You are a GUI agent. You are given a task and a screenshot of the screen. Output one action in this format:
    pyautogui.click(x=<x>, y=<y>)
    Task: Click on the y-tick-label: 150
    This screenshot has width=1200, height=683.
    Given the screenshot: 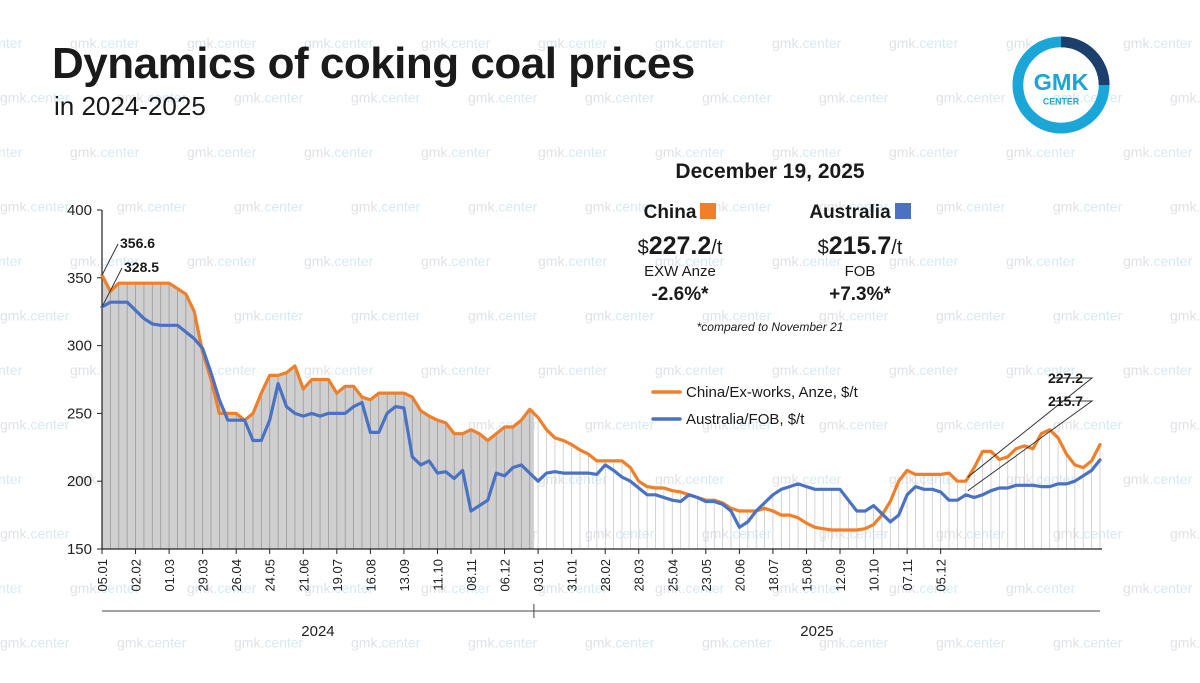 What is the action you would take?
    pyautogui.click(x=79, y=549)
    